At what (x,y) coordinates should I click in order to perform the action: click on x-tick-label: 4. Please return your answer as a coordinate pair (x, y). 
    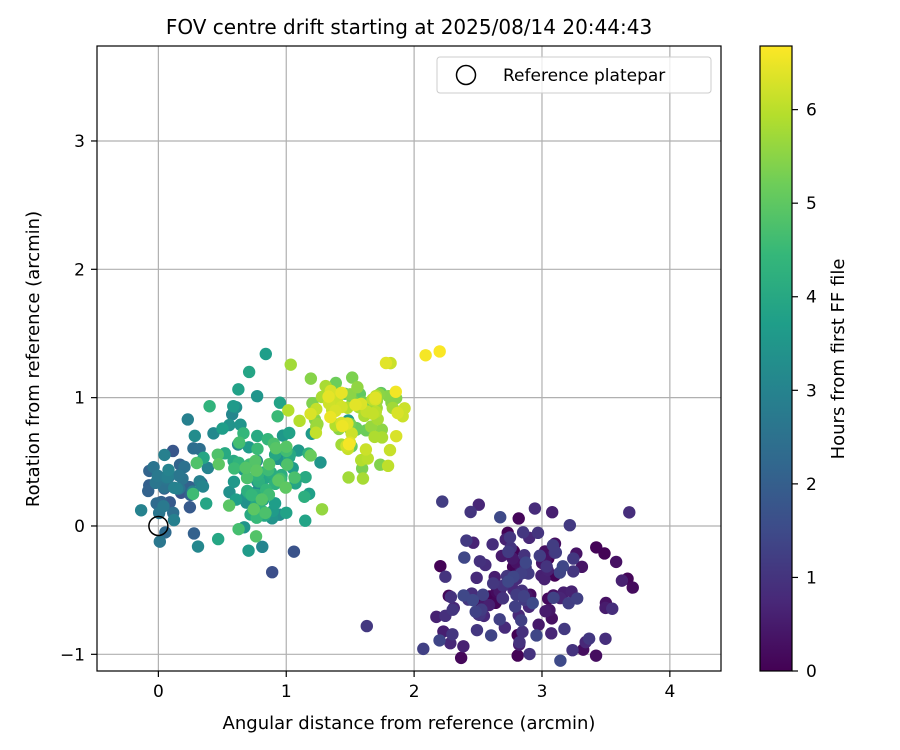
    Looking at the image, I should click on (669, 692).